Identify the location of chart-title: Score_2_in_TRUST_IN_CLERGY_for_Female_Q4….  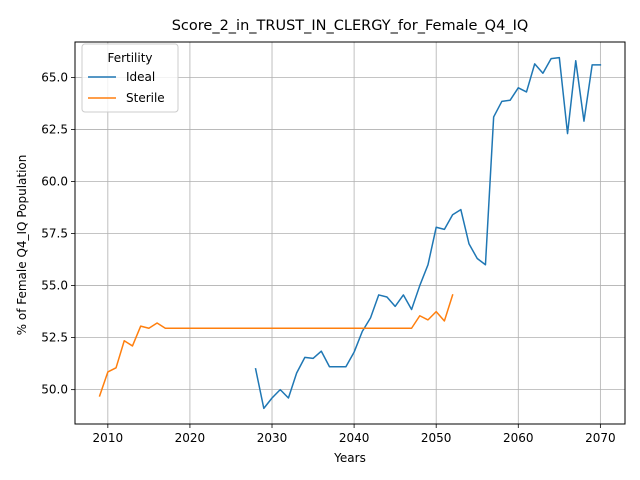
(350, 26).